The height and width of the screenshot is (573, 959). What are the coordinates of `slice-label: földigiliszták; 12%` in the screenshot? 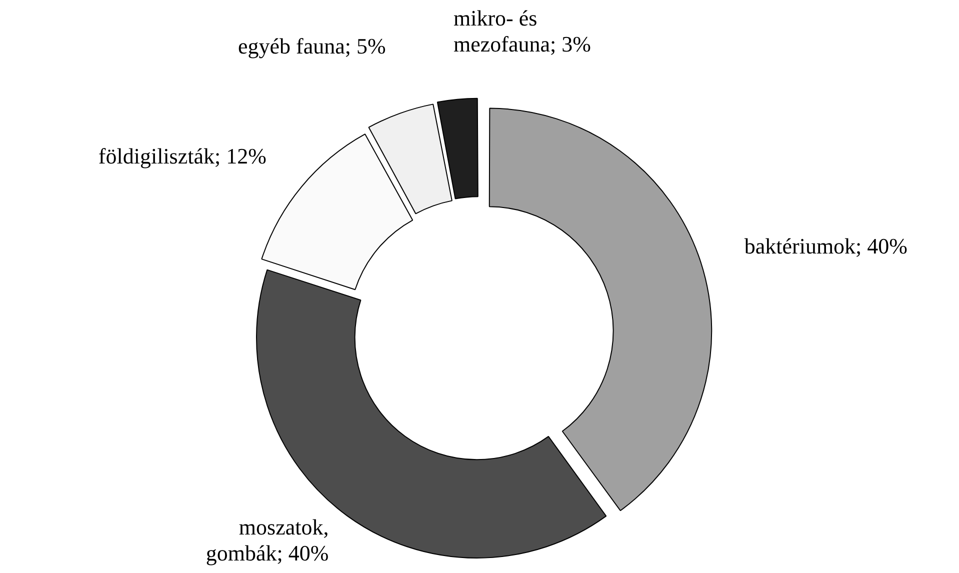 It's located at (182, 156).